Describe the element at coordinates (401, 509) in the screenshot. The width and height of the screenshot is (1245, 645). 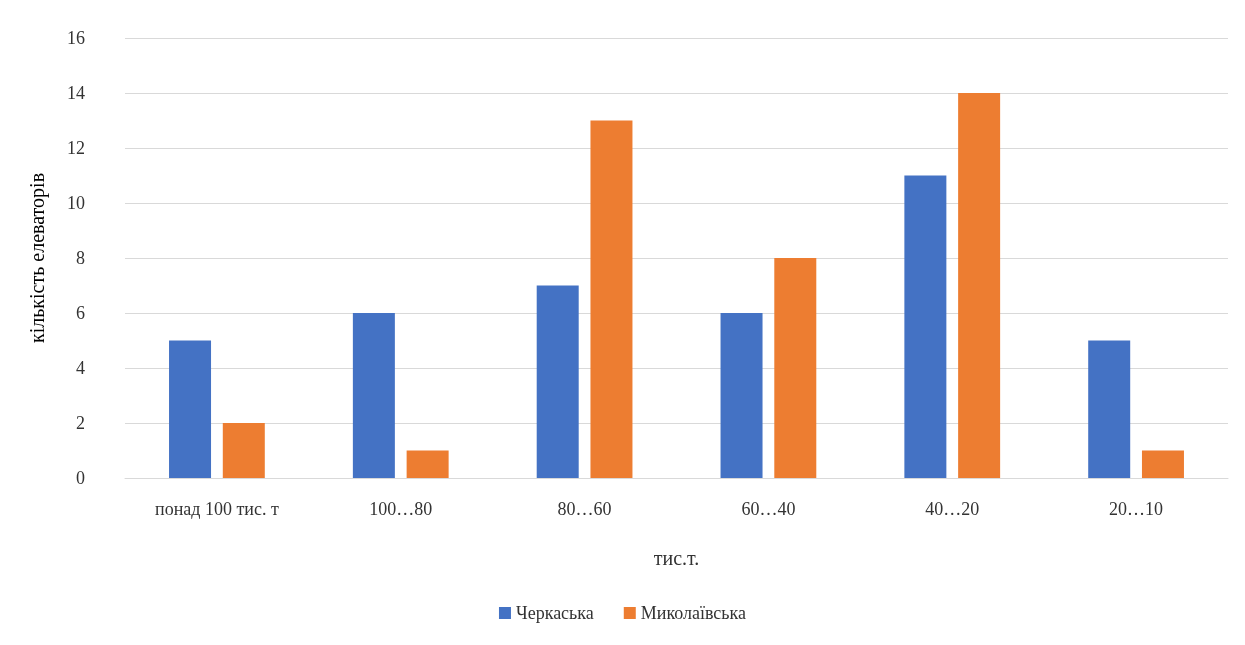
I see `x-tick-label: 100…80` at that location.